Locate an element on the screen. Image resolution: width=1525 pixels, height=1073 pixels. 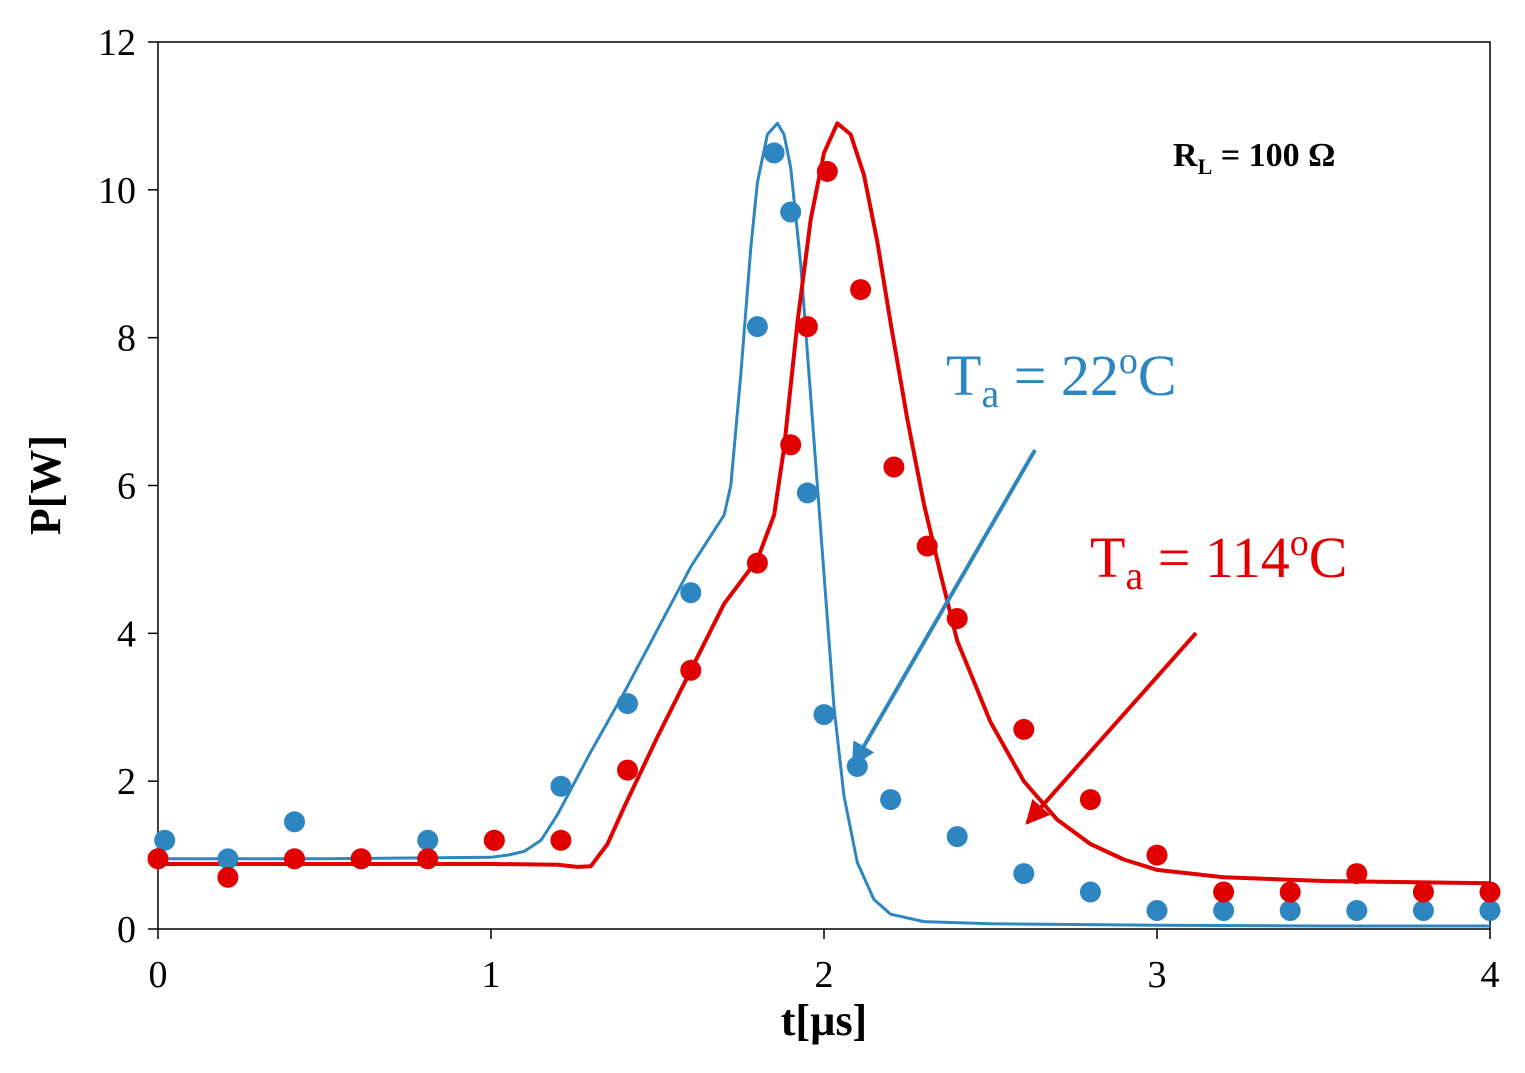
x-tick-label: 3 is located at coordinates (1157, 975).